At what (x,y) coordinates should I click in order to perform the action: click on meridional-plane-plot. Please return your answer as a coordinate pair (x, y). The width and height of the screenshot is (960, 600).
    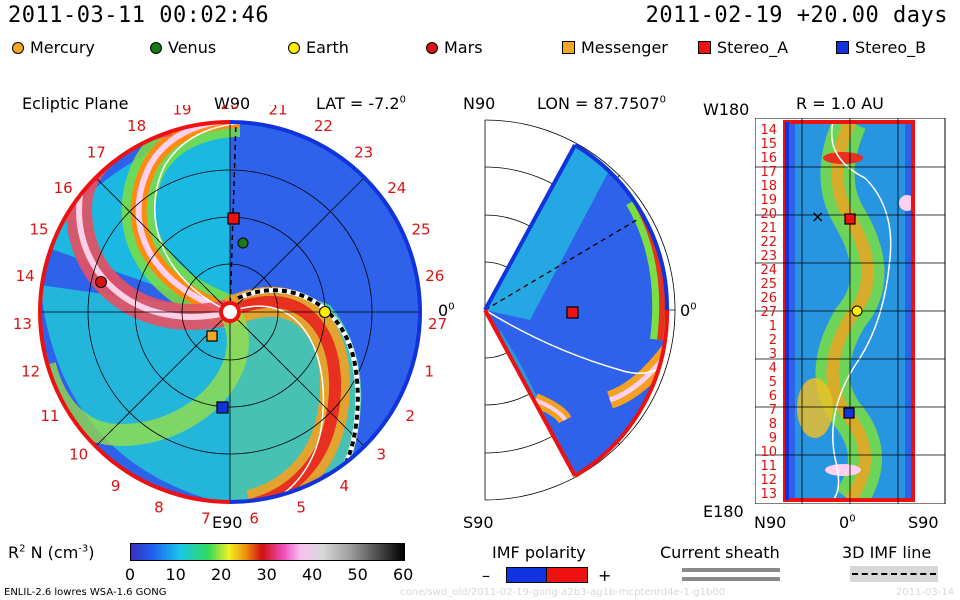
    Looking at the image, I should click on (579, 310).